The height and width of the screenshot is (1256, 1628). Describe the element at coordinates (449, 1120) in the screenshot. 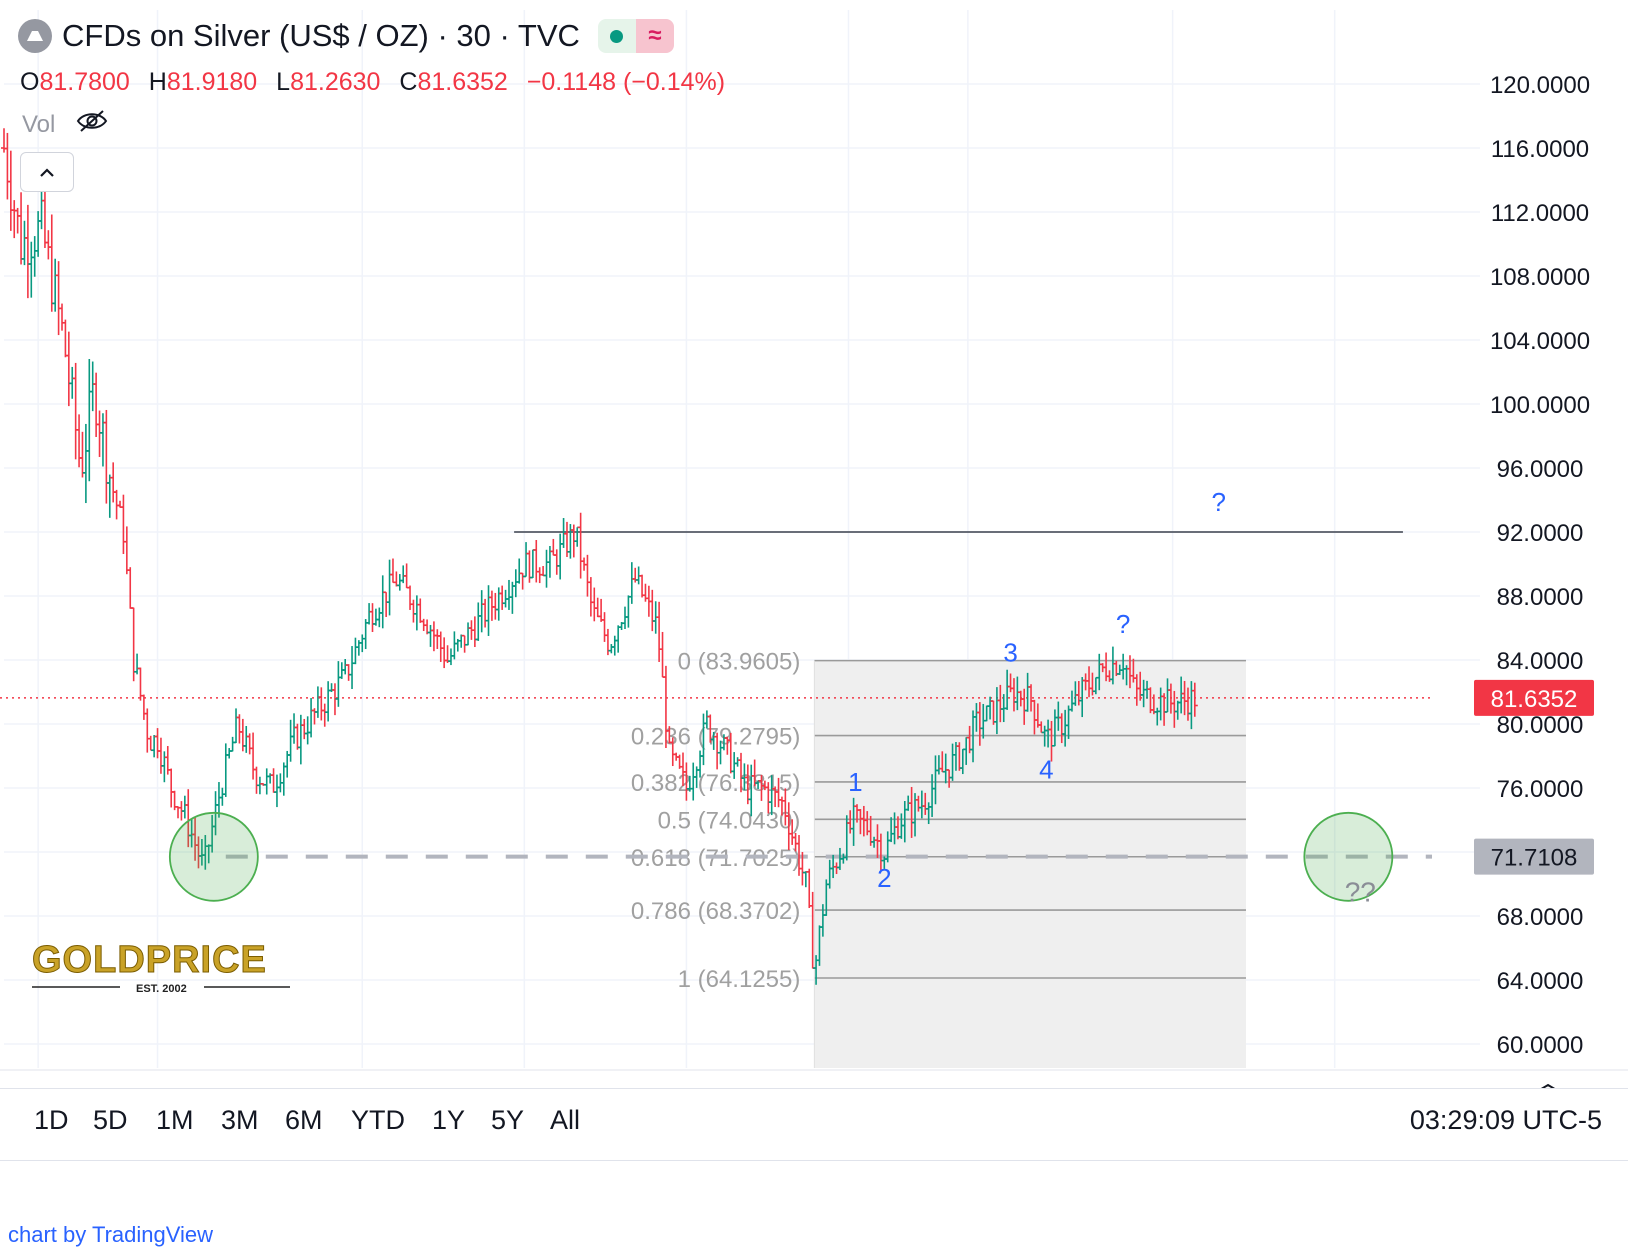

I see `range-1y-button: 1Y` at that location.